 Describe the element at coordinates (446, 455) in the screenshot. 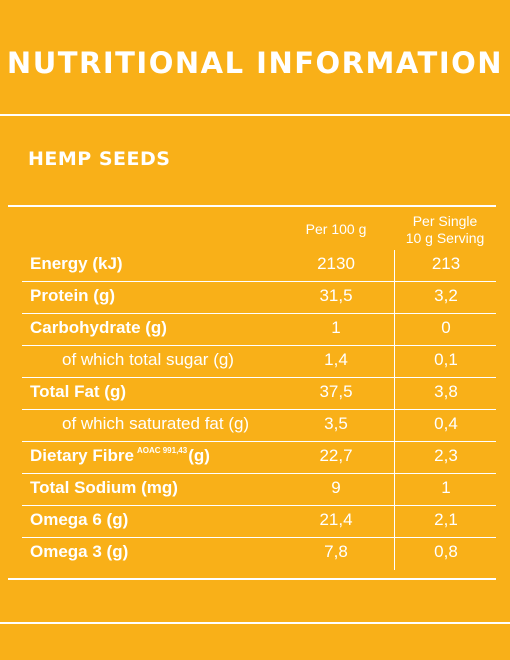

I see `value-per-serving: 2,3` at that location.